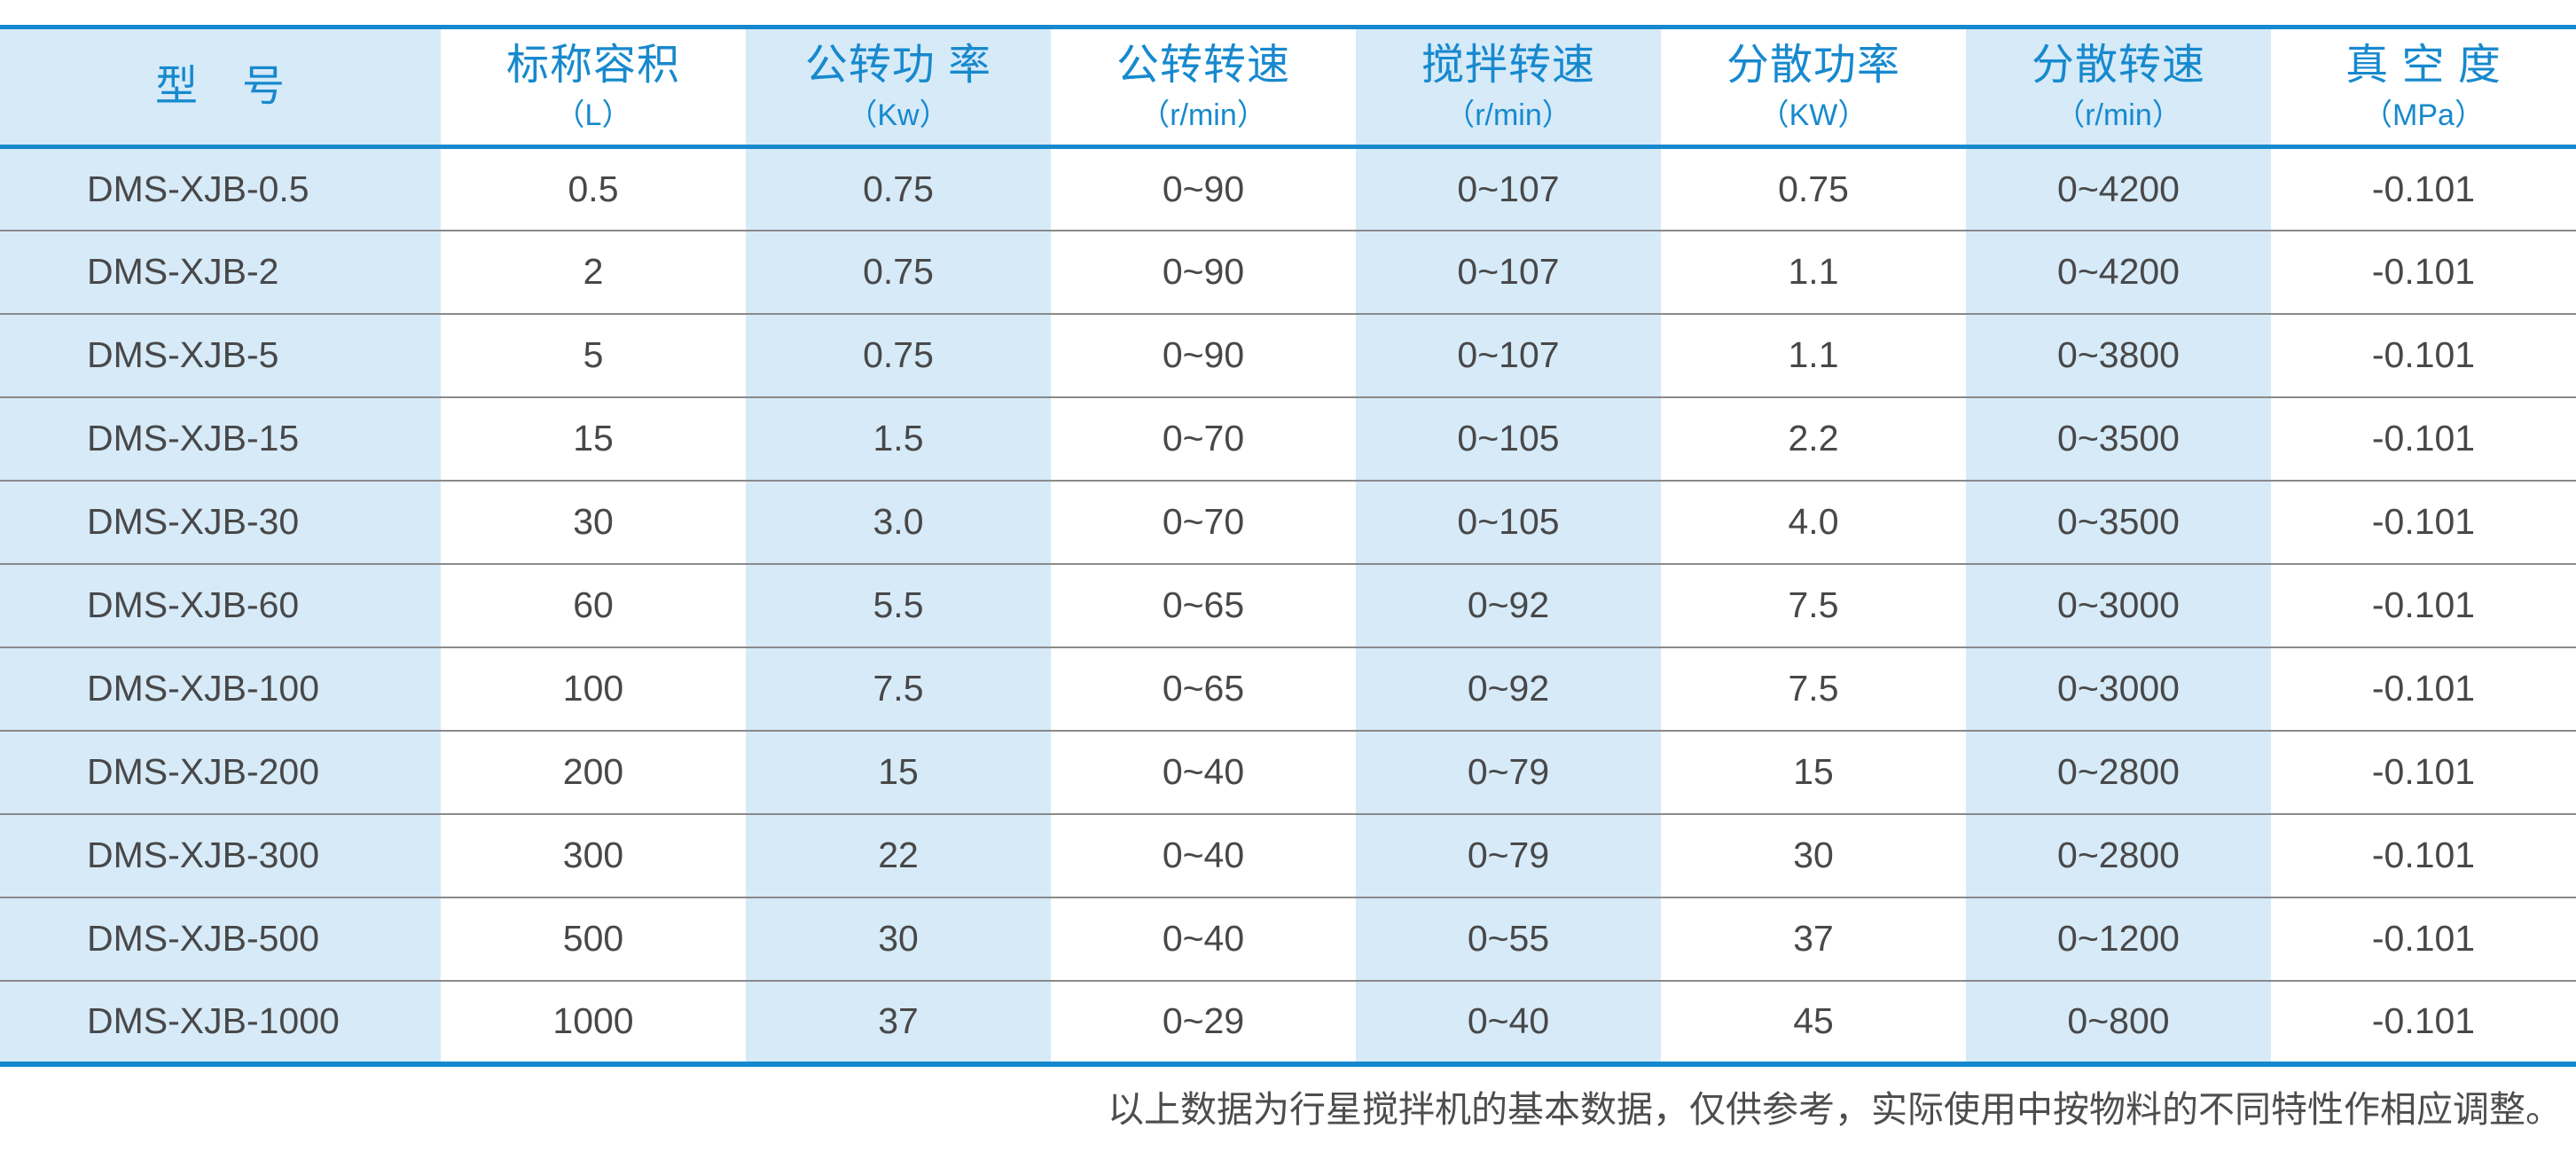 The height and width of the screenshot is (1152, 2576). Describe the element at coordinates (220, 189) in the screenshot. I see `table-cell: DMS-XJB-0.5` at that location.